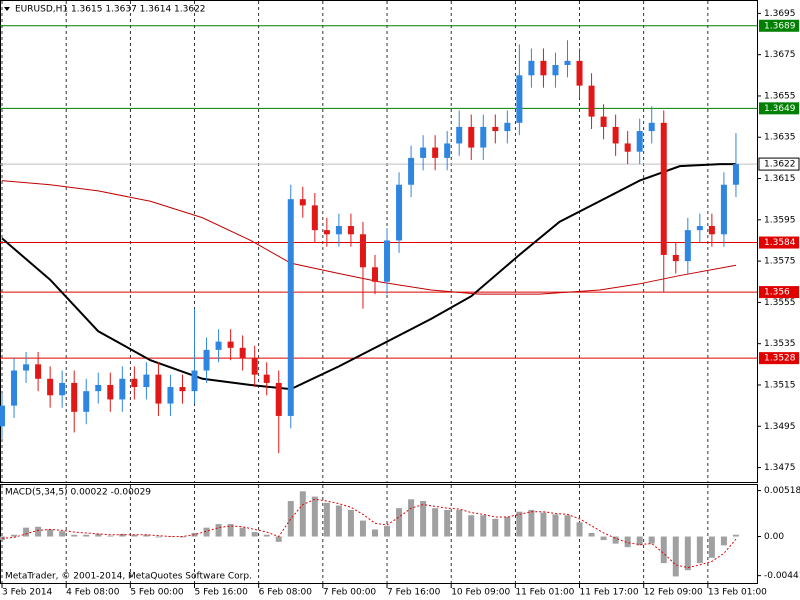  What do you see at coordinates (780, 344) in the screenshot?
I see `y-tick-label: 1.3535` at bounding box center [780, 344].